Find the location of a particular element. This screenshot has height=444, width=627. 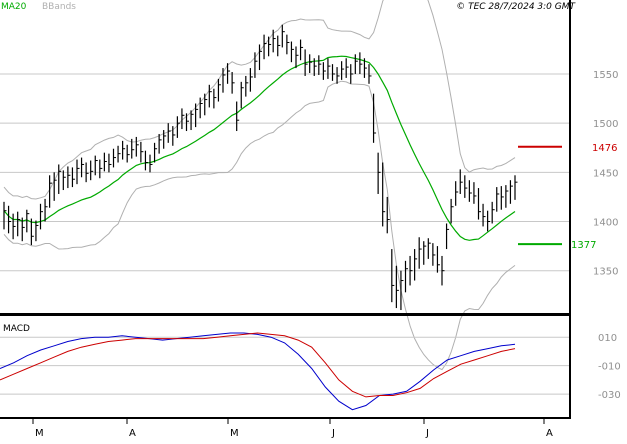

legend-ma20: MA20 is located at coordinates (14, 7).